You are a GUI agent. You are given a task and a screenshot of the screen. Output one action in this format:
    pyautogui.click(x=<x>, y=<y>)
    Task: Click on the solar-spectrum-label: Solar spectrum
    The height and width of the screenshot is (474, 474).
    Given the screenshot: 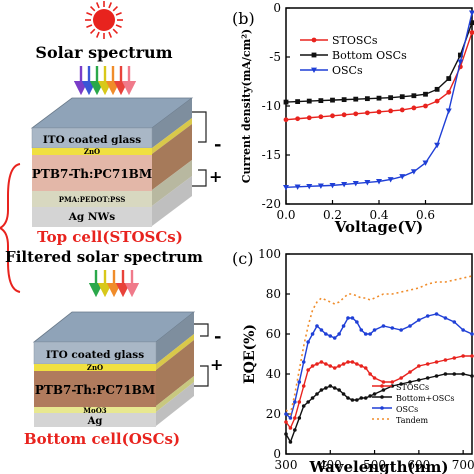 What is the action you would take?
    pyautogui.click(x=103, y=52)
    